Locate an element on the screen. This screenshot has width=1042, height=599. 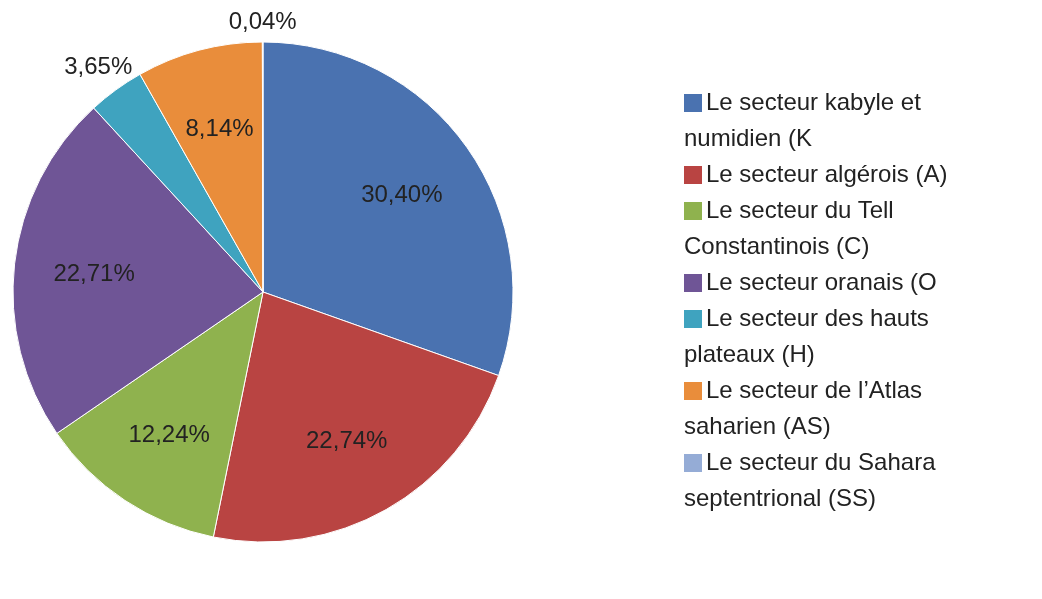
data-label: 3,65% is located at coordinates (98, 66).